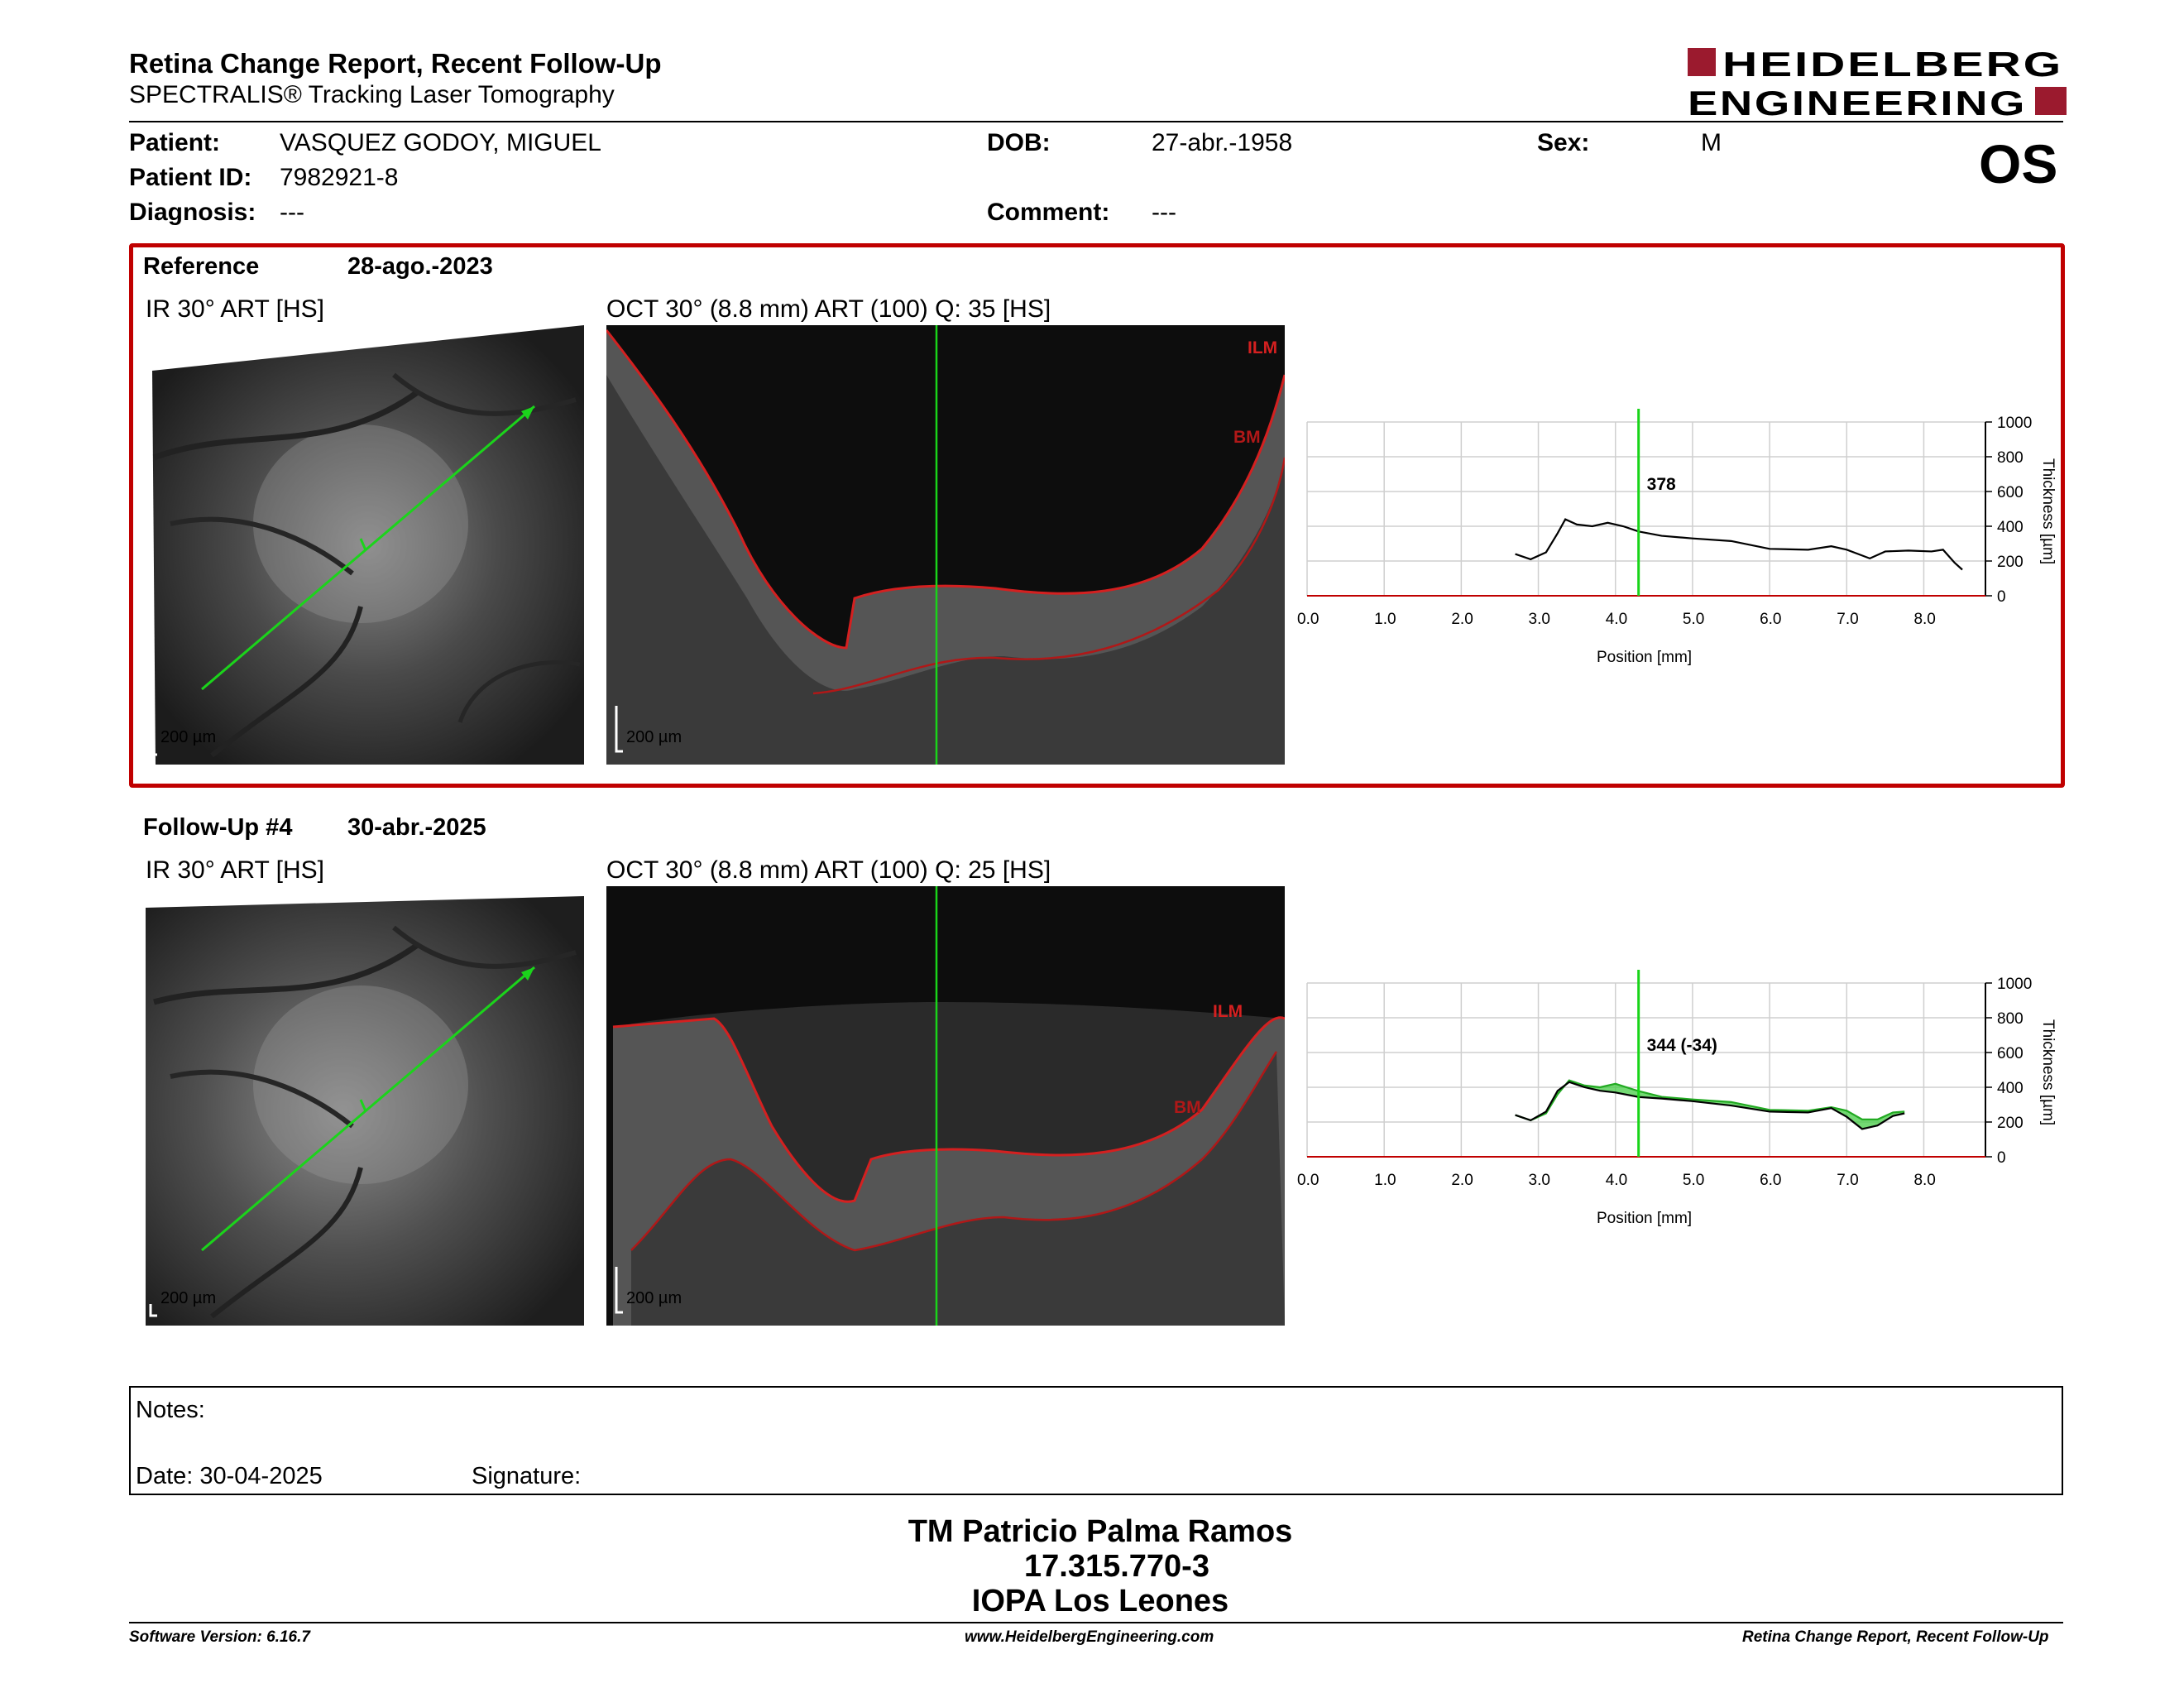 The width and height of the screenshot is (2184, 1688). What do you see at coordinates (192, 212) in the screenshot?
I see `diagnosis-label: Diagnosis:` at bounding box center [192, 212].